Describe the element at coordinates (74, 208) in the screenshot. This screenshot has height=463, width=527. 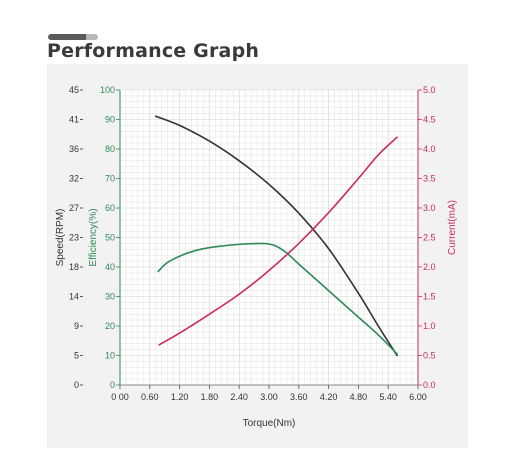
I see `speed-tick-label: 27` at that location.